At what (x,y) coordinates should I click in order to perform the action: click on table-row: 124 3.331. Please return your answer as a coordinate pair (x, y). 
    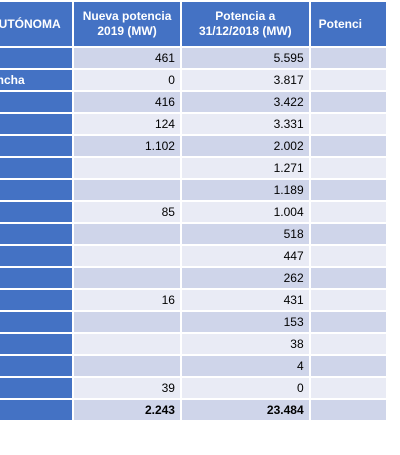
    Looking at the image, I should click on (193, 124).